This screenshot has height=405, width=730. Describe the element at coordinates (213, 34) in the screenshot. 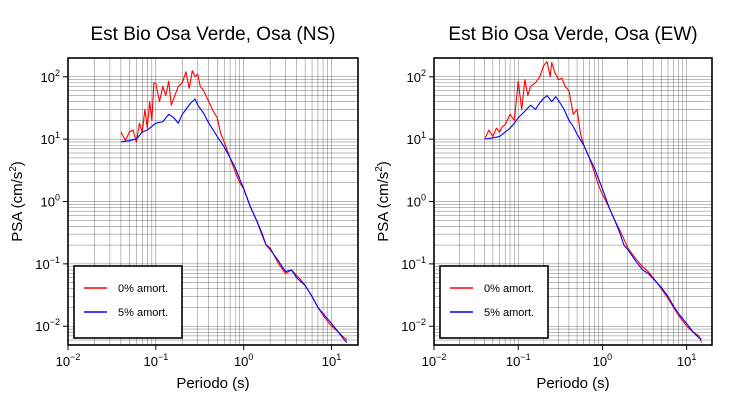

I see `chart-title: Est Bio Osa Verde, Osa (NS)` at that location.